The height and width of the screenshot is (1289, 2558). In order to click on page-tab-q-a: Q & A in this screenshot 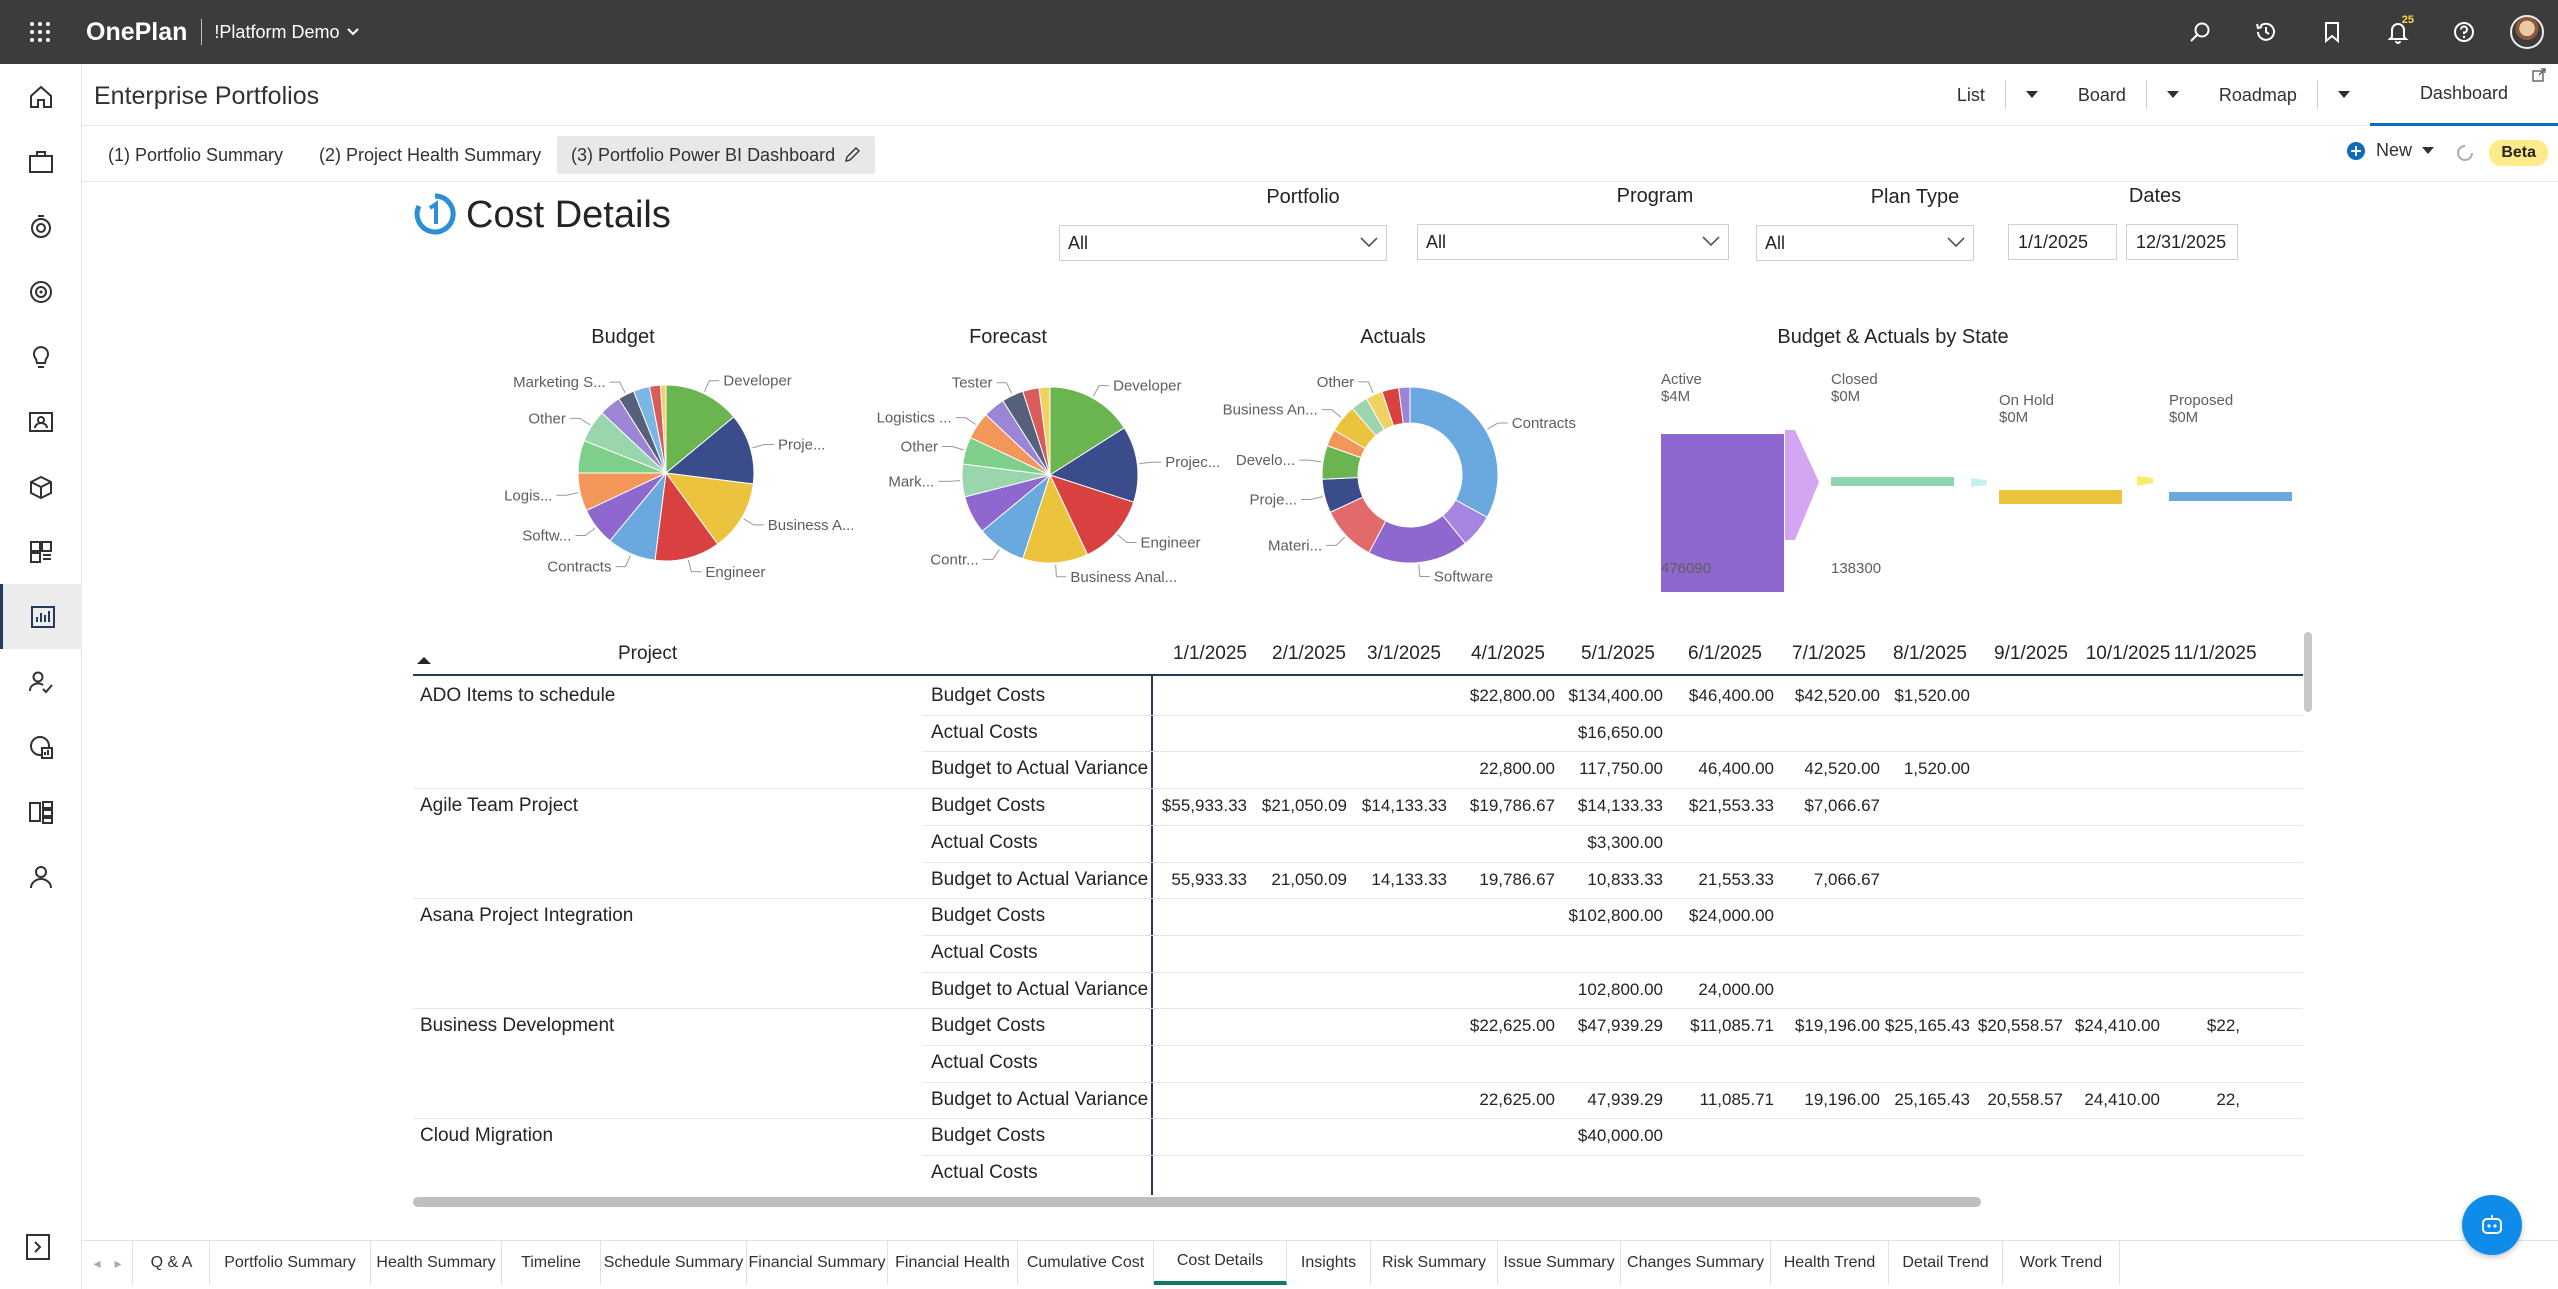, I will do `click(172, 1263)`.